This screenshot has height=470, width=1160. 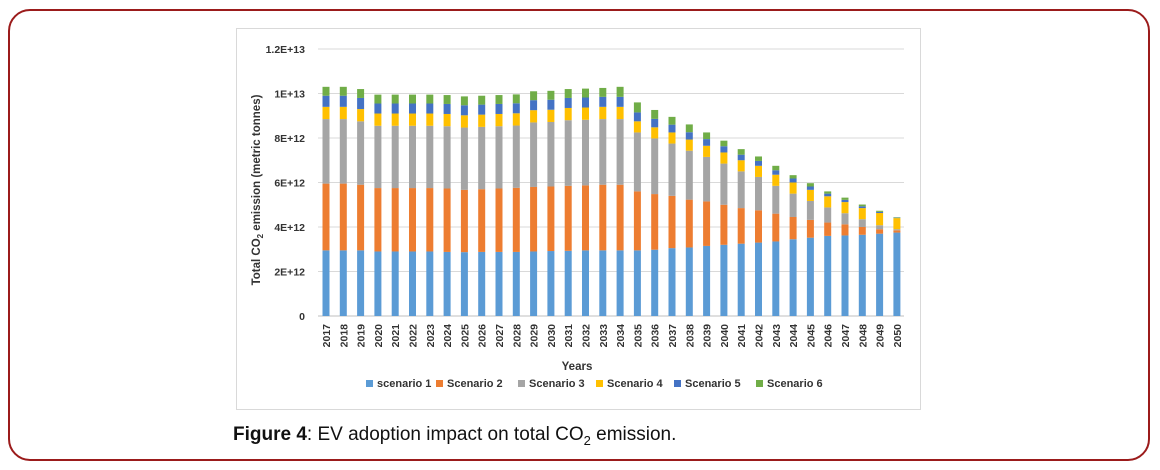 I want to click on bar-segment-scenario-4-2043, so click(x=776, y=180).